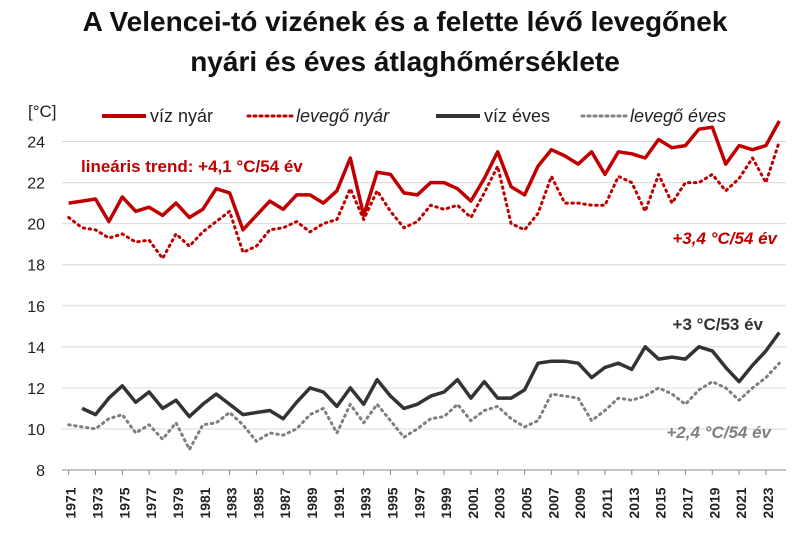  I want to click on x-tick-label: 1991, so click(339, 502).